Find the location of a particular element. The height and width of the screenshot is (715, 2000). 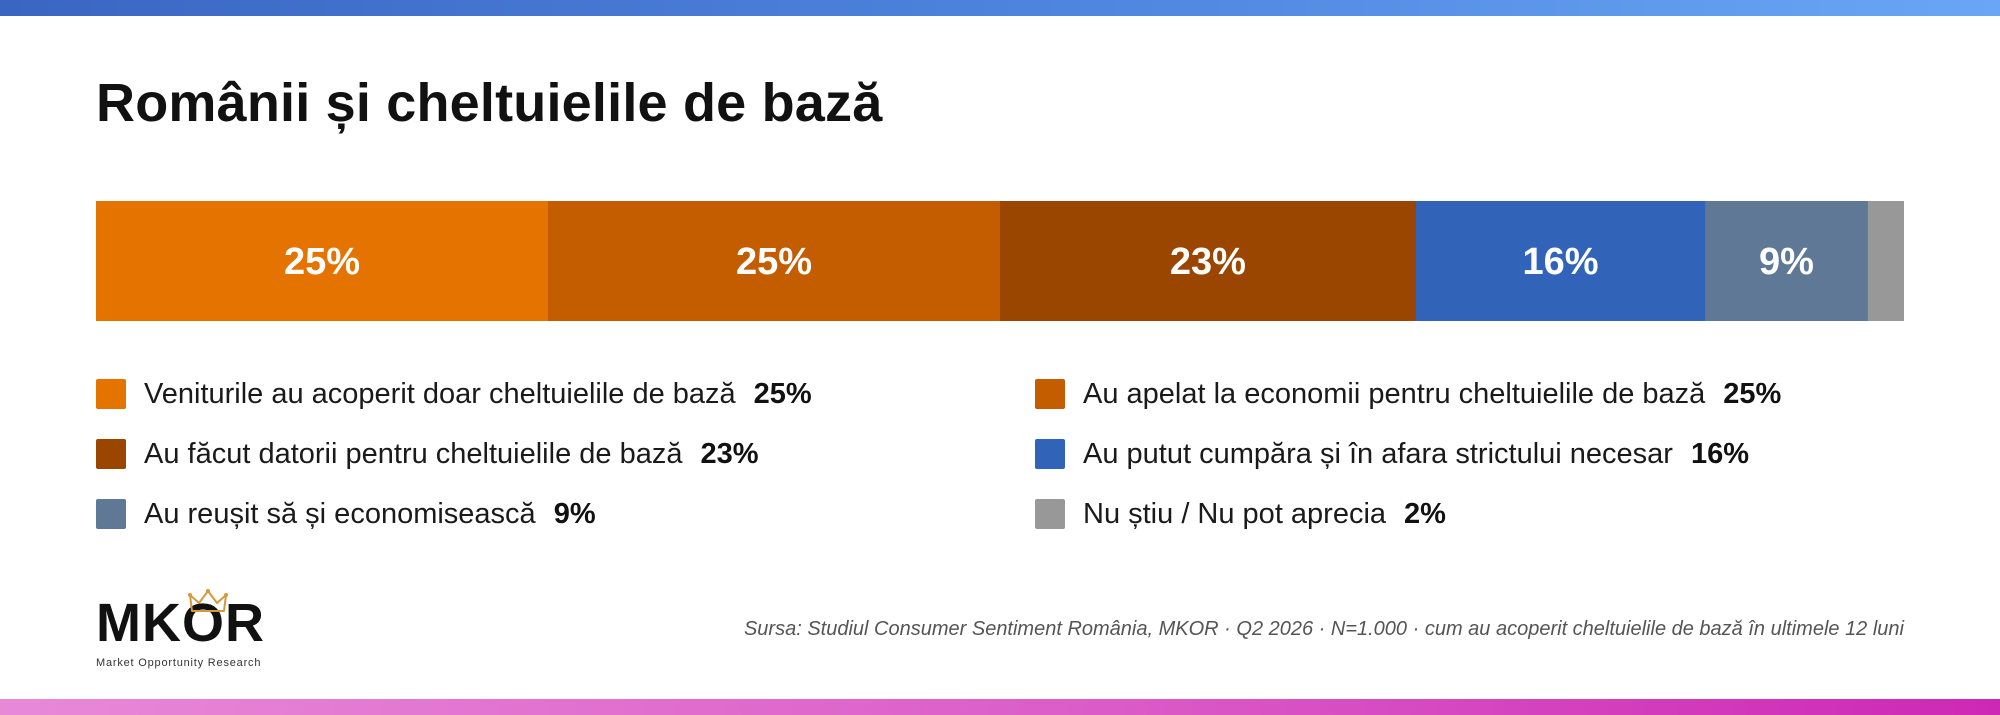

bar-value-label-2: 25% is located at coordinates (774, 262).